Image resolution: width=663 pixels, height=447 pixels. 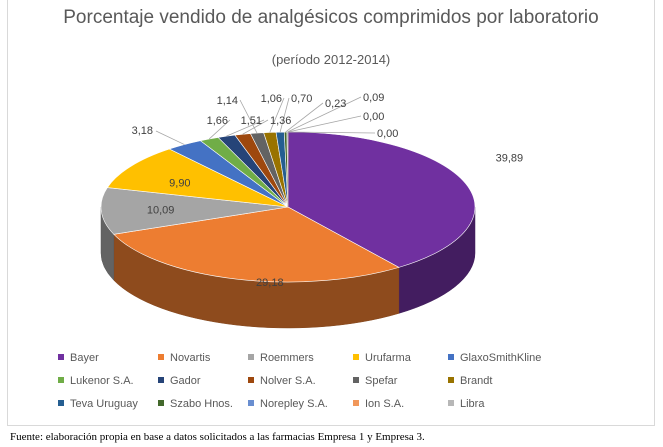 I want to click on legend-label: Teva Uruguay, so click(x=104, y=404).